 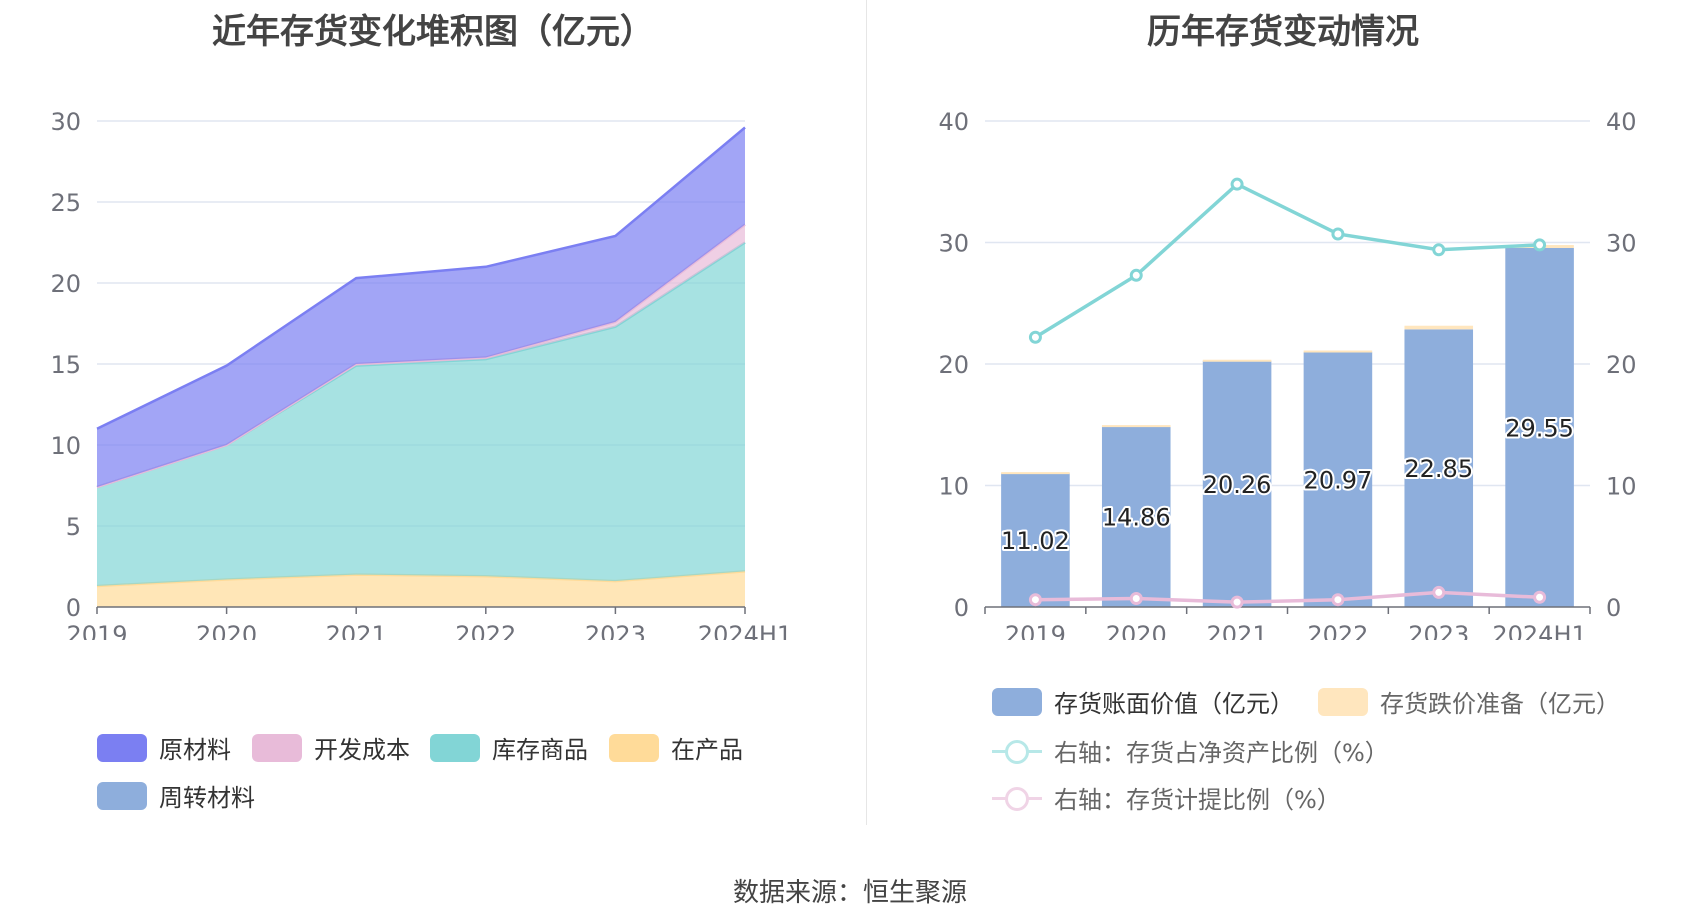 I want to click on legend-label-finished-goods: 库存商品, so click(x=540, y=750).